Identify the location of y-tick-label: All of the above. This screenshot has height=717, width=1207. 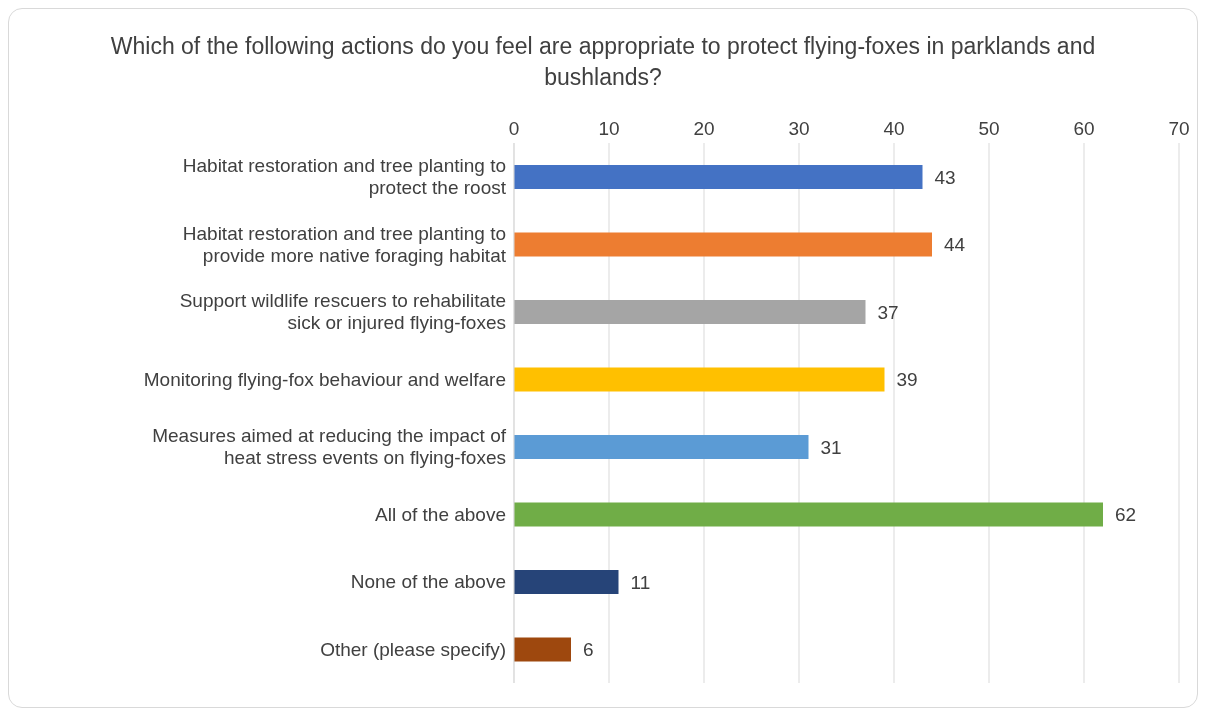
(440, 514).